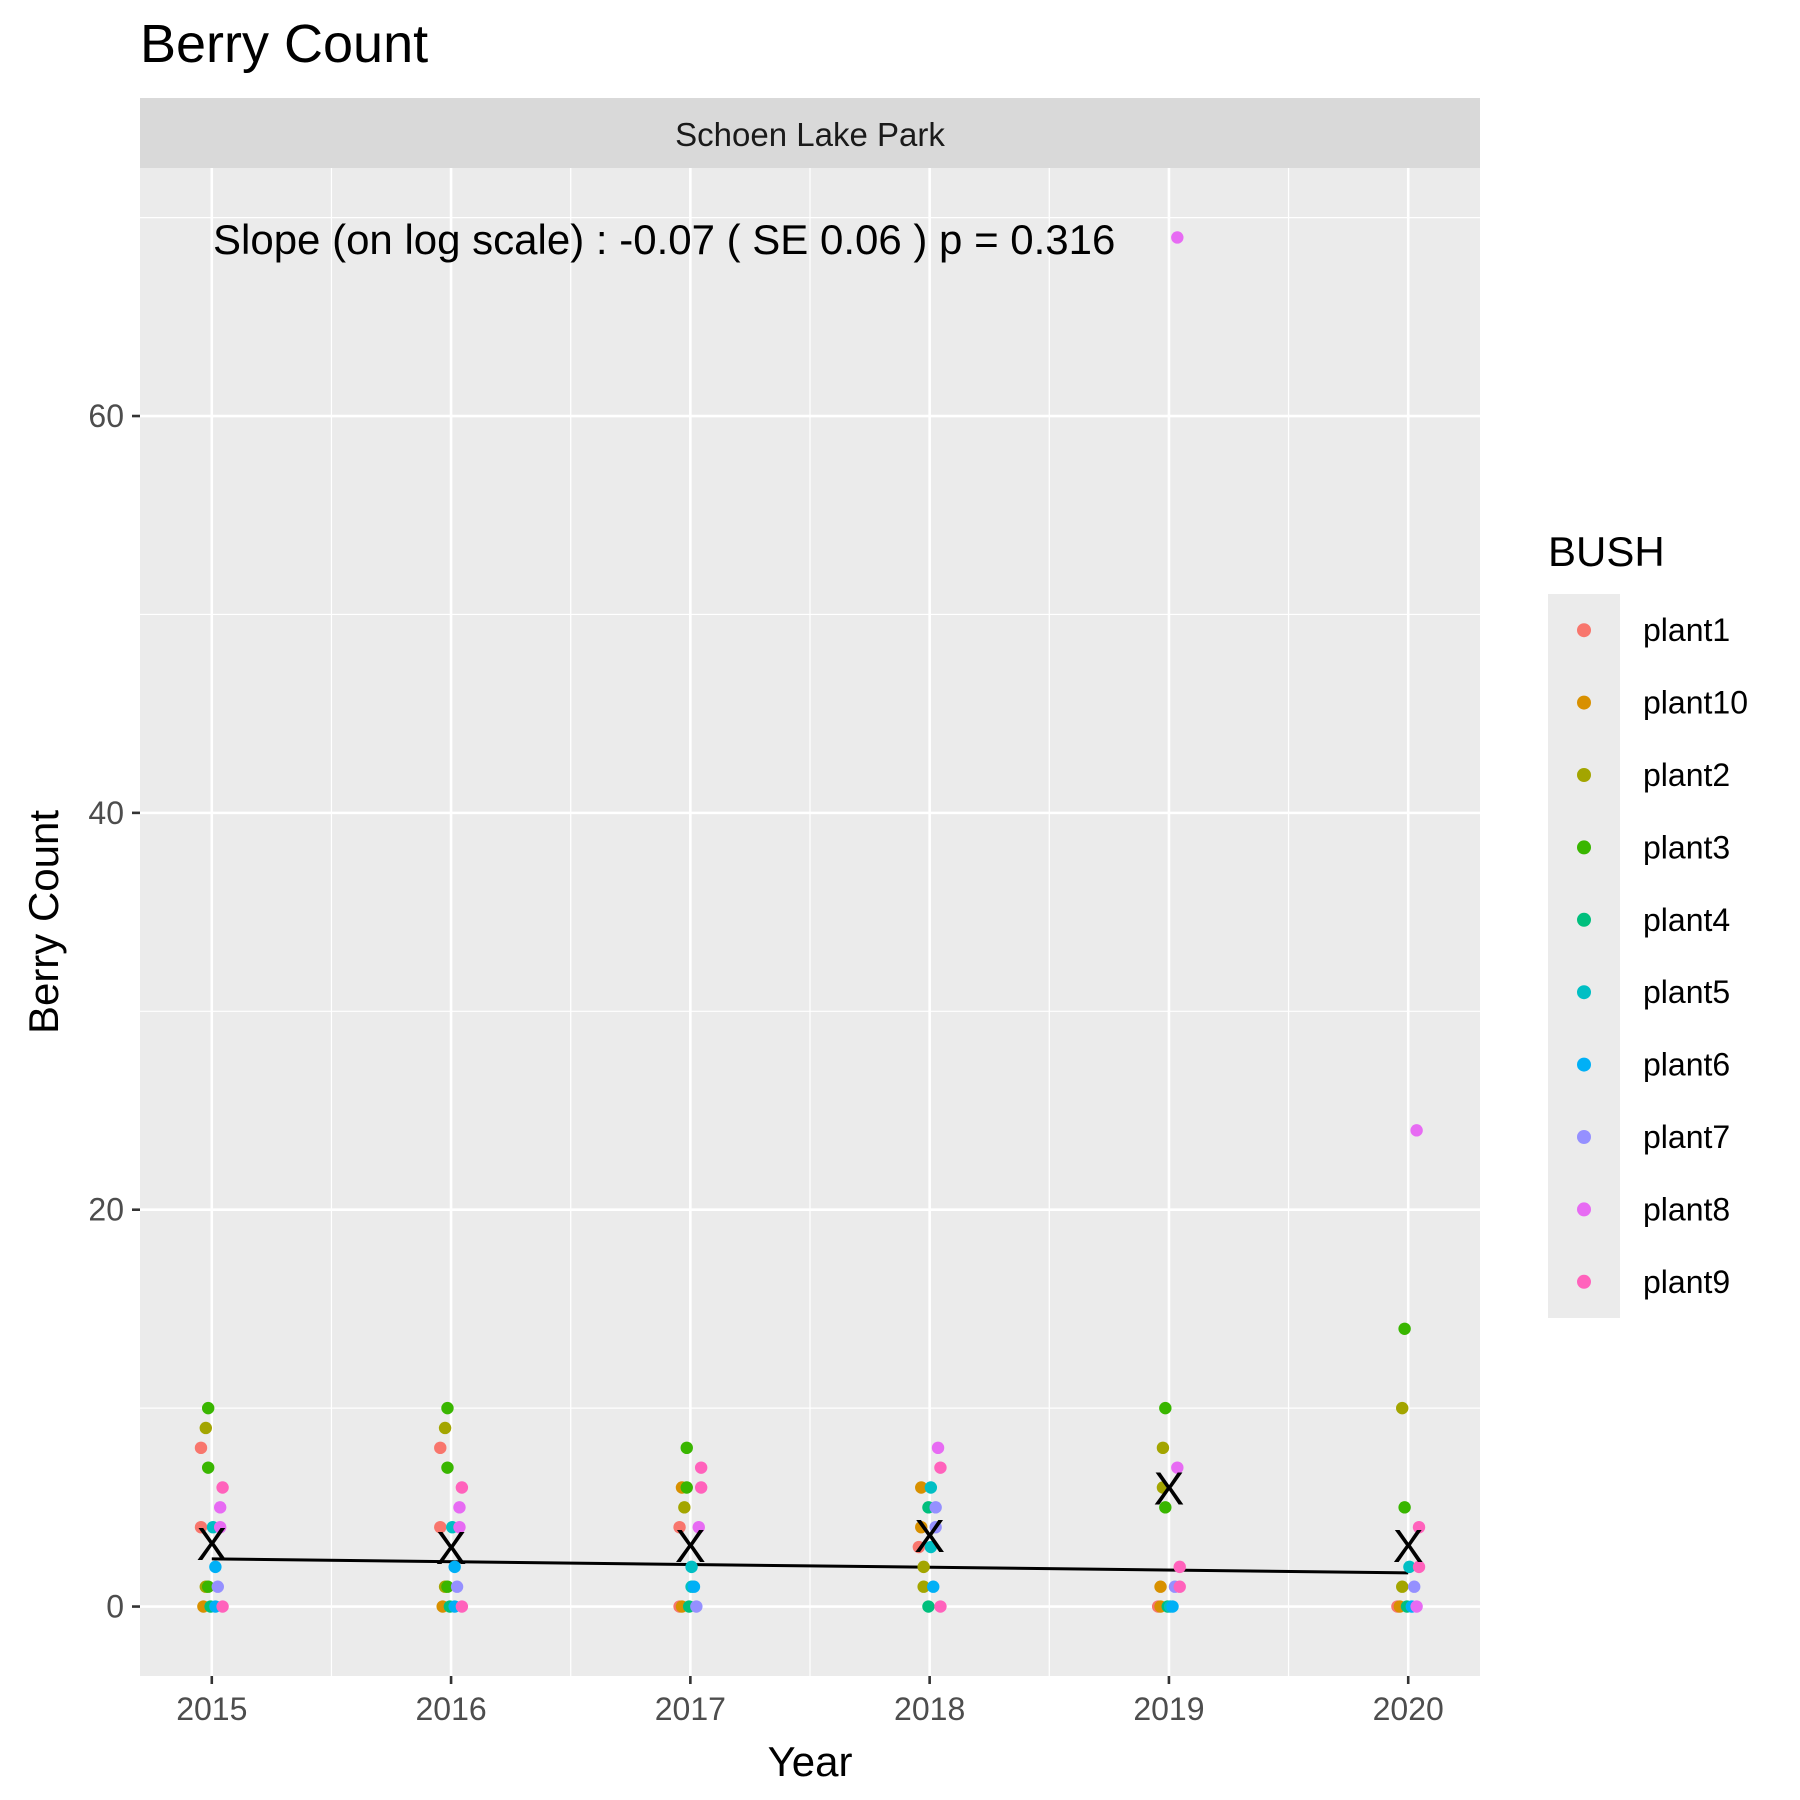  I want to click on facet-strip-background, so click(810, 133).